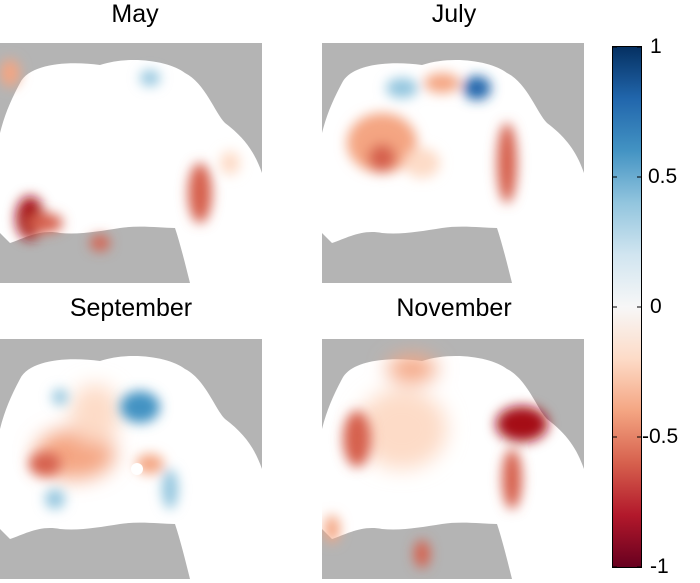 This screenshot has height=583, width=700. I want to click on colorbar-ticks, so click(627, 307).